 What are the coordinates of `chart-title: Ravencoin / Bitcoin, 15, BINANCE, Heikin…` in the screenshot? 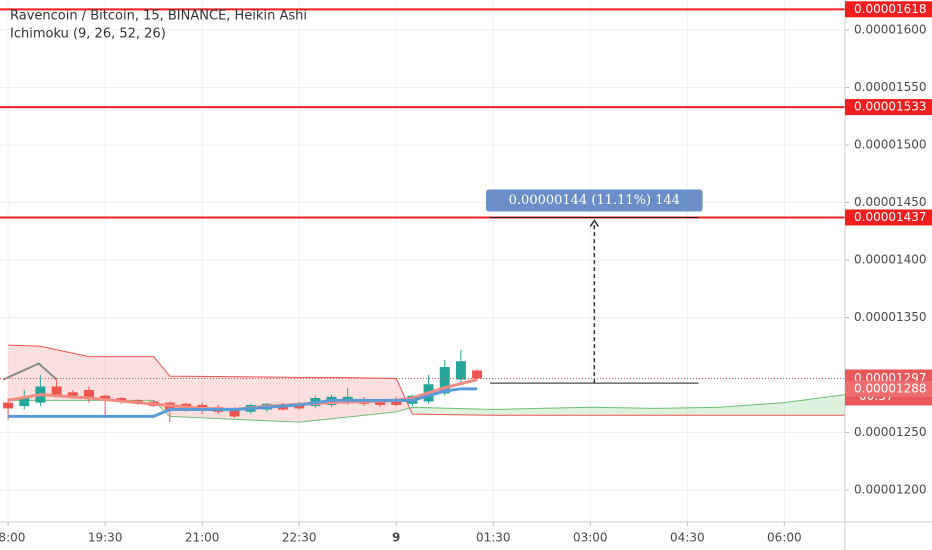 It's located at (158, 16).